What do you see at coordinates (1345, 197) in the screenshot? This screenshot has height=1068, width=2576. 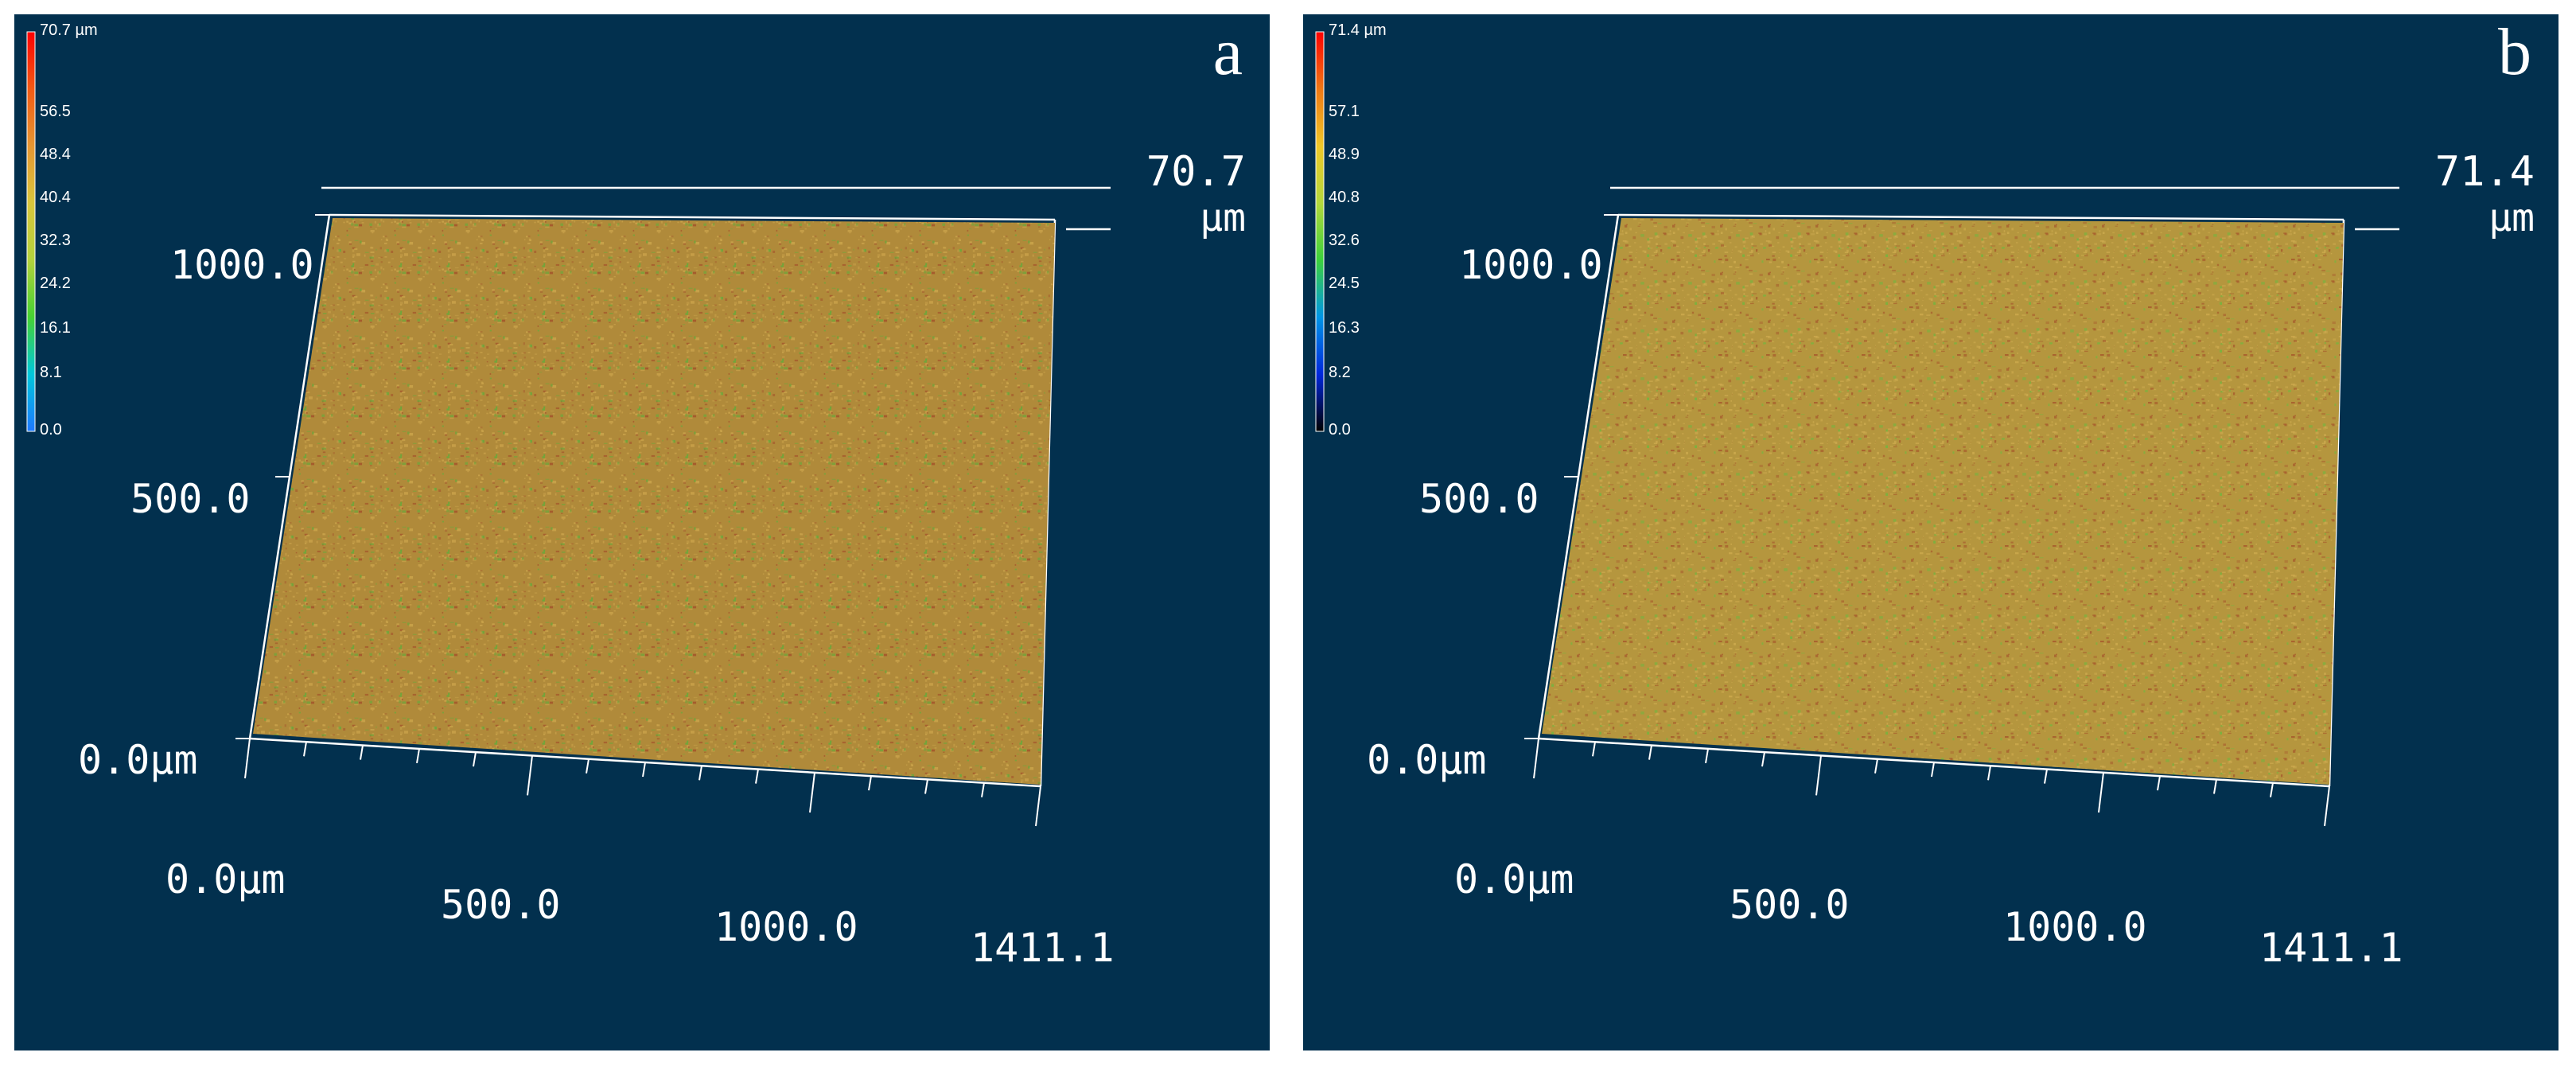 I see `colorbar-tick-label-b: 40.8` at bounding box center [1345, 197].